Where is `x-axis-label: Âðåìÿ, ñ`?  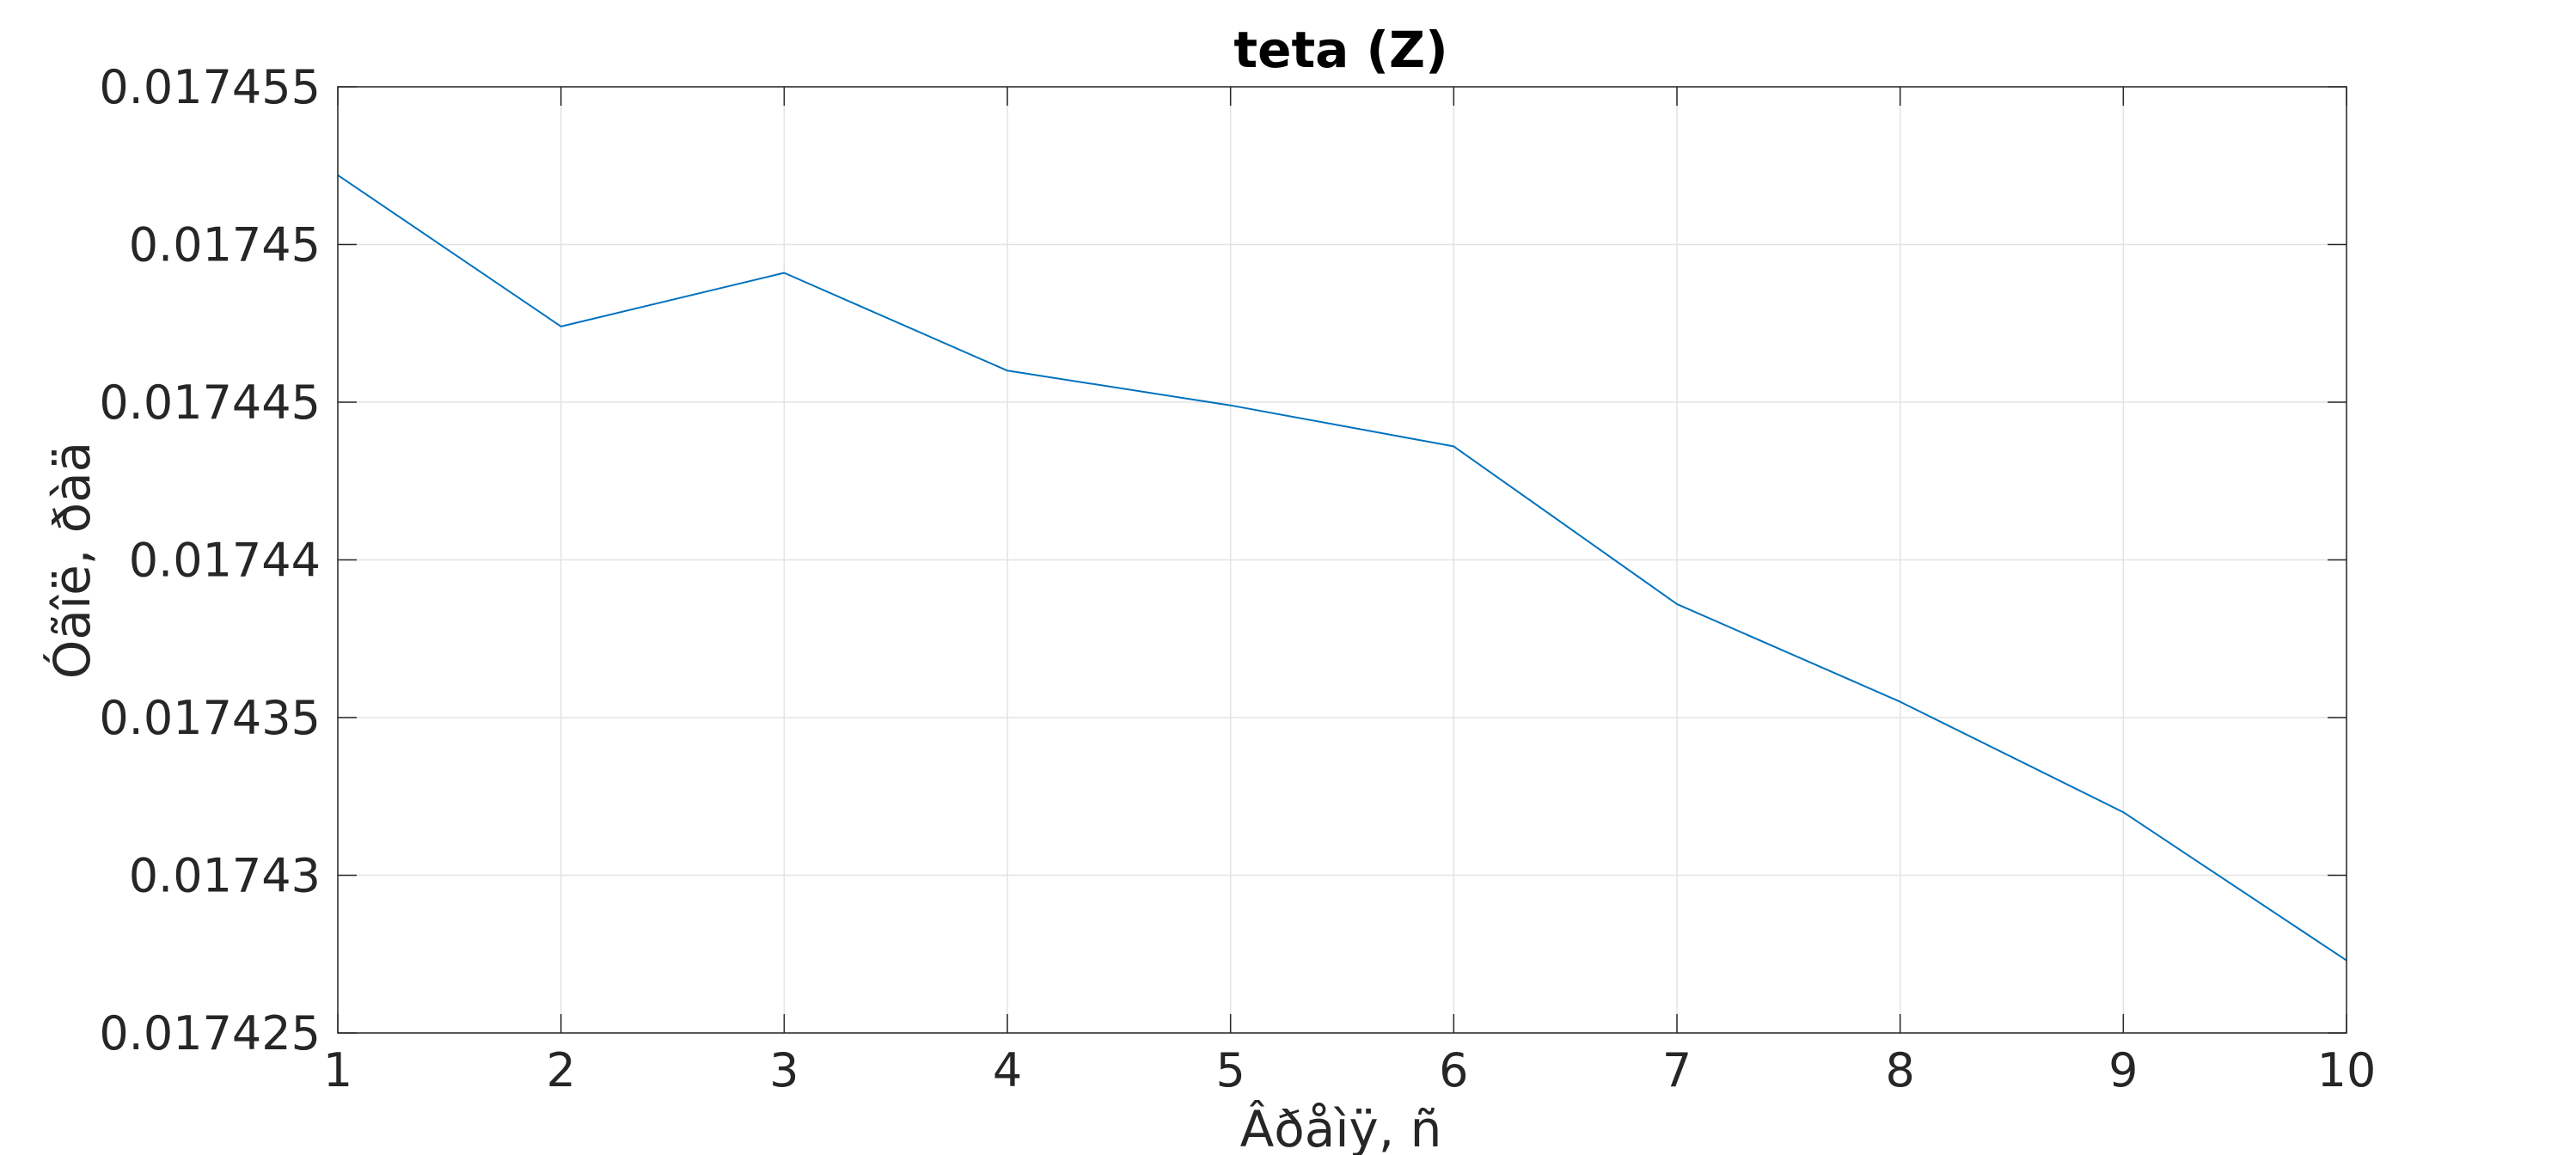 x-axis-label: Âðåìÿ, ñ is located at coordinates (1341, 1127).